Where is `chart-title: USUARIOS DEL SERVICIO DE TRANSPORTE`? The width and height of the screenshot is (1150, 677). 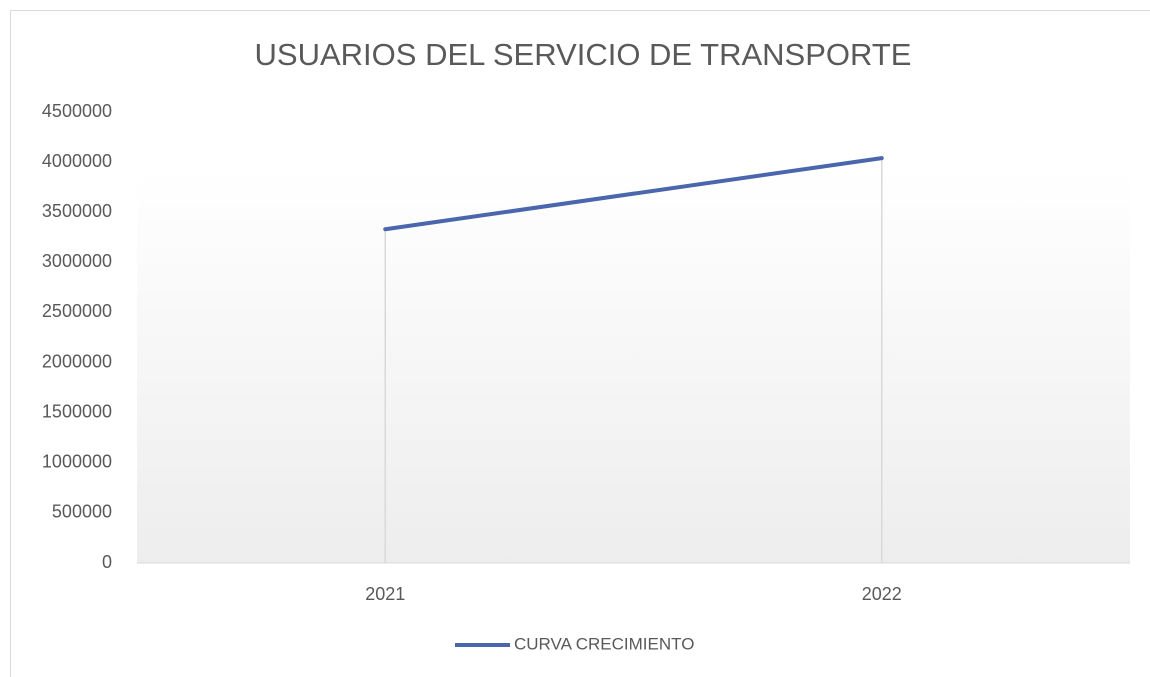 chart-title: USUARIOS DEL SERVICIO DE TRANSPORTE is located at coordinates (583, 54).